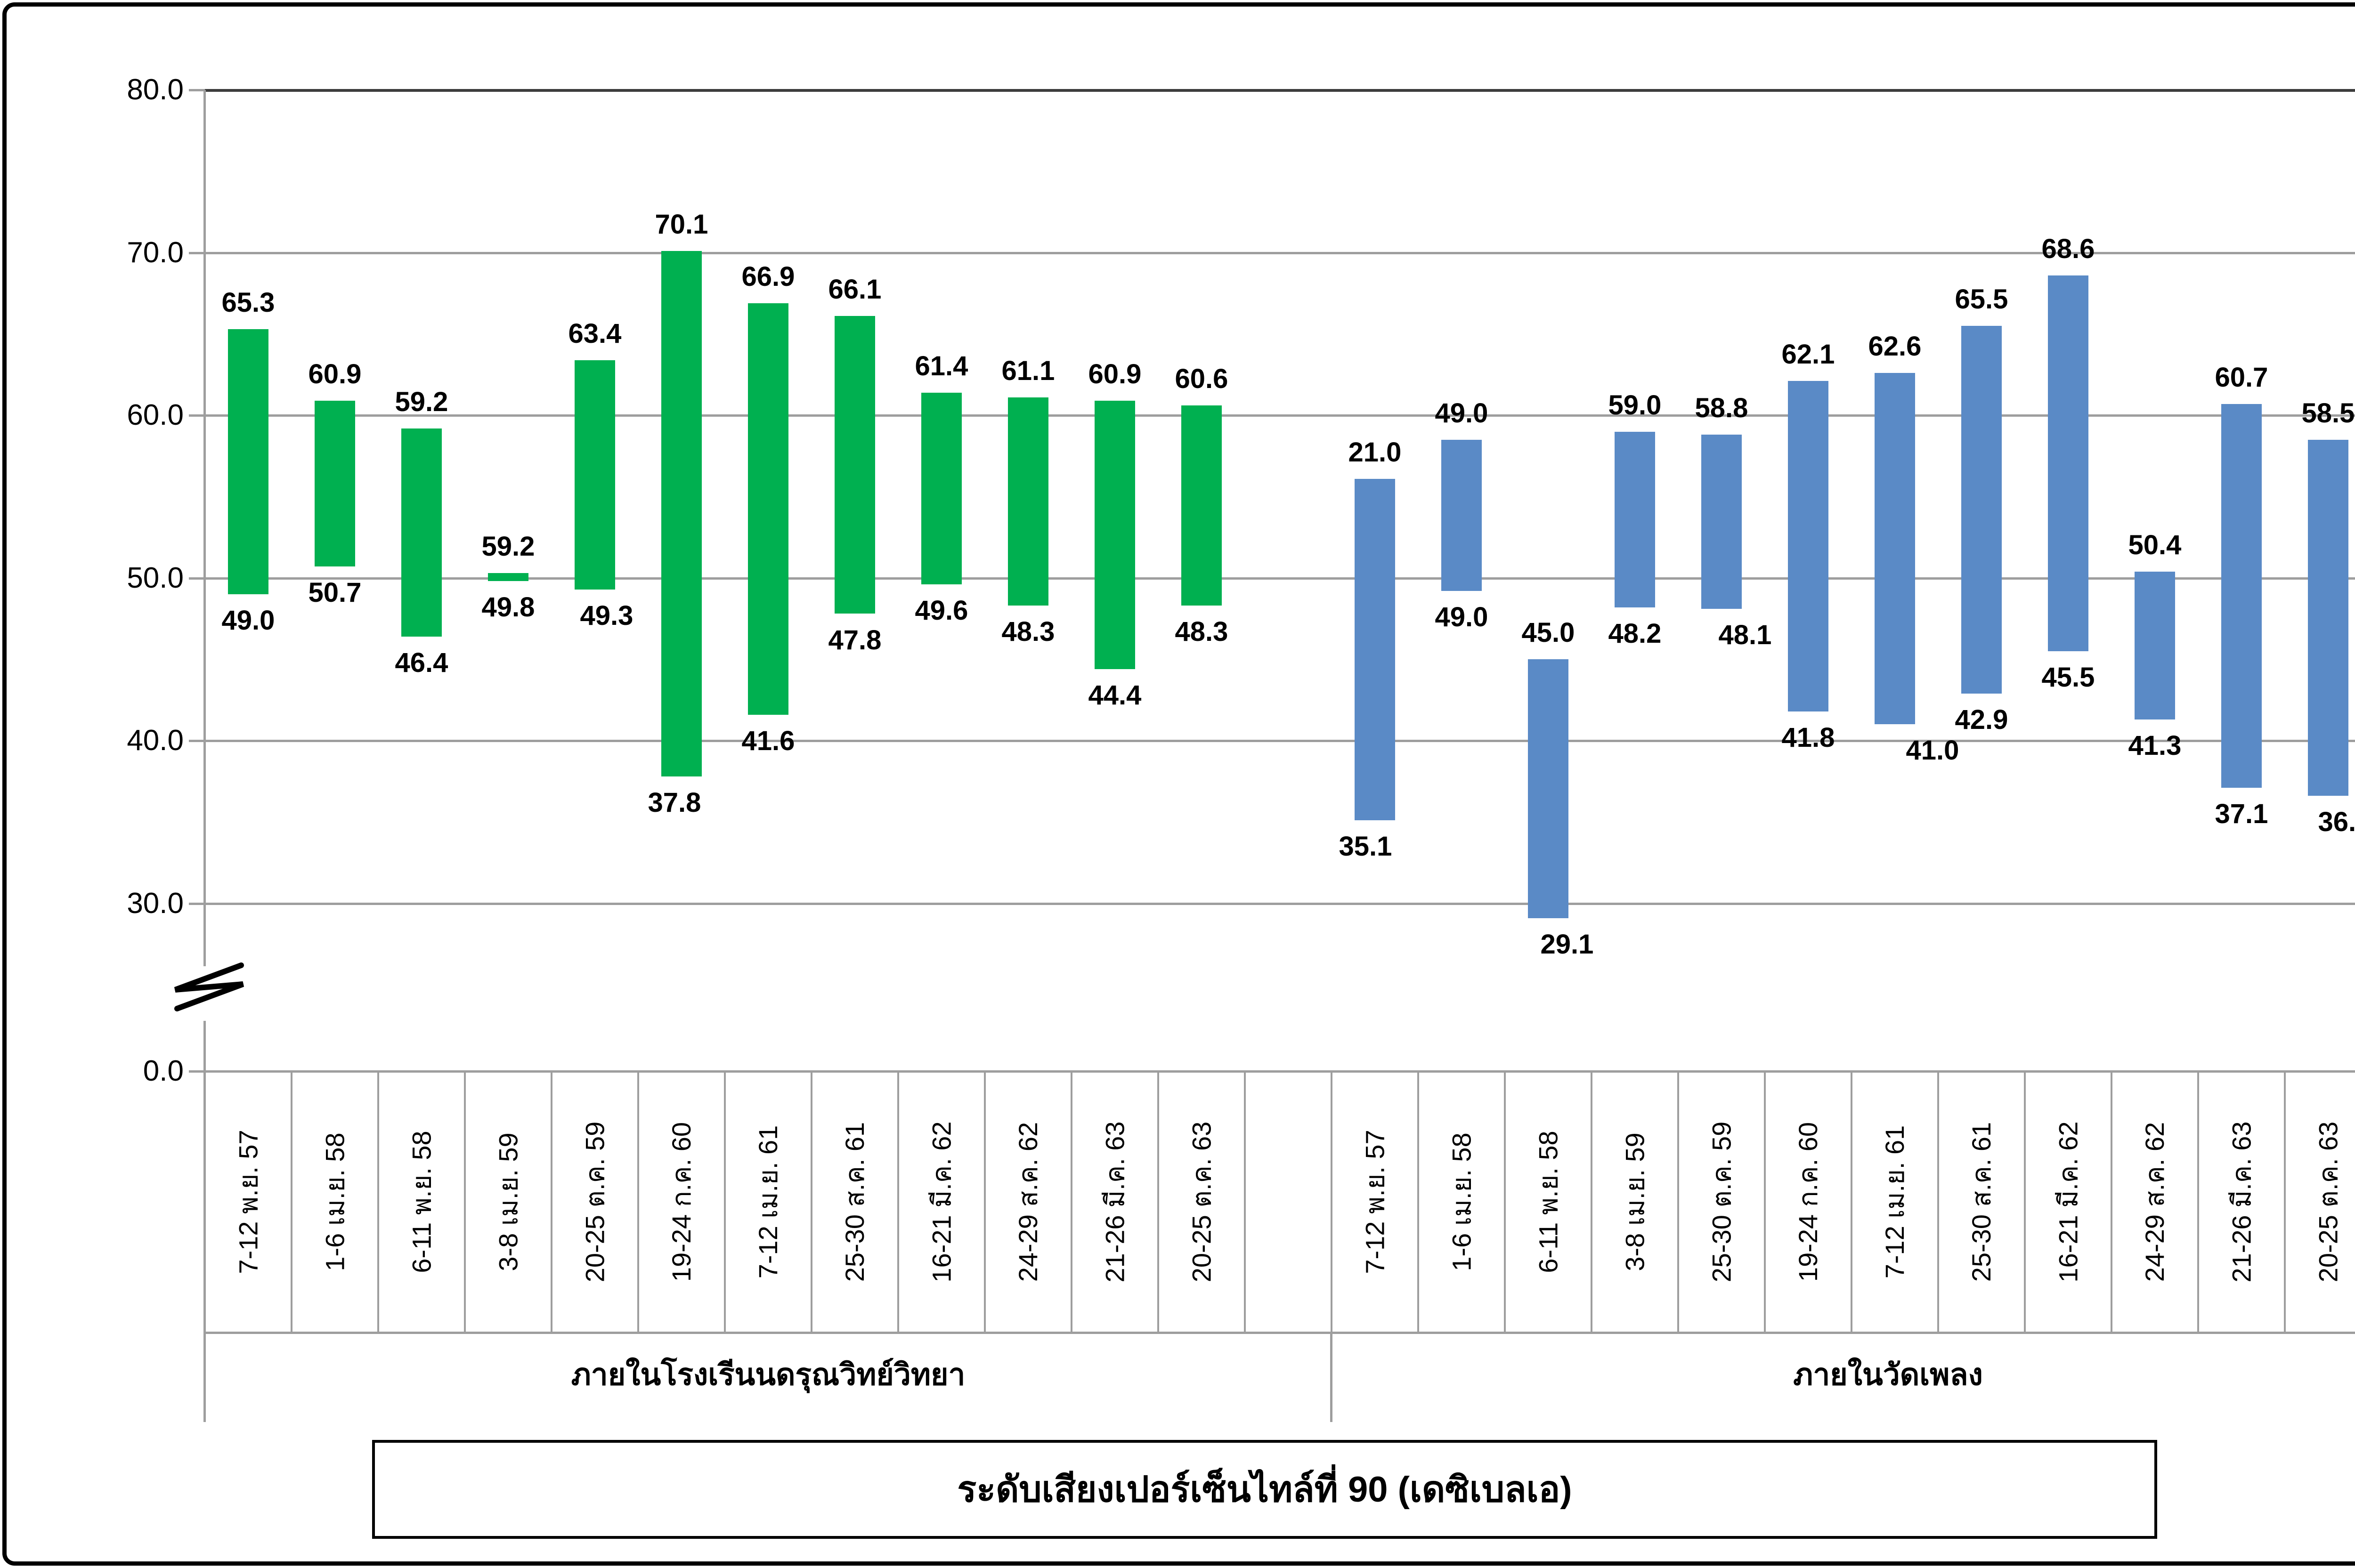 This screenshot has width=2355, height=1568. I want to click on bar-top-label: 63.4, so click(595, 333).